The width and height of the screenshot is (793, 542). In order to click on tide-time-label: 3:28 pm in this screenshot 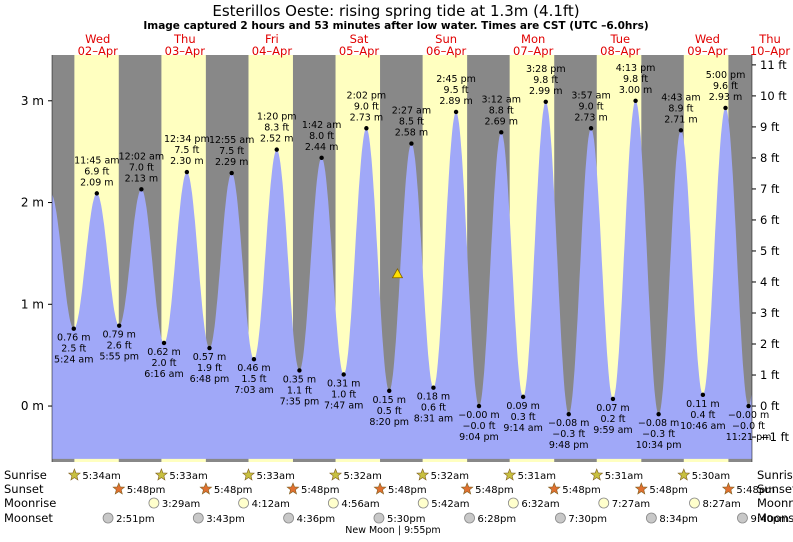, I will do `click(546, 69)`.